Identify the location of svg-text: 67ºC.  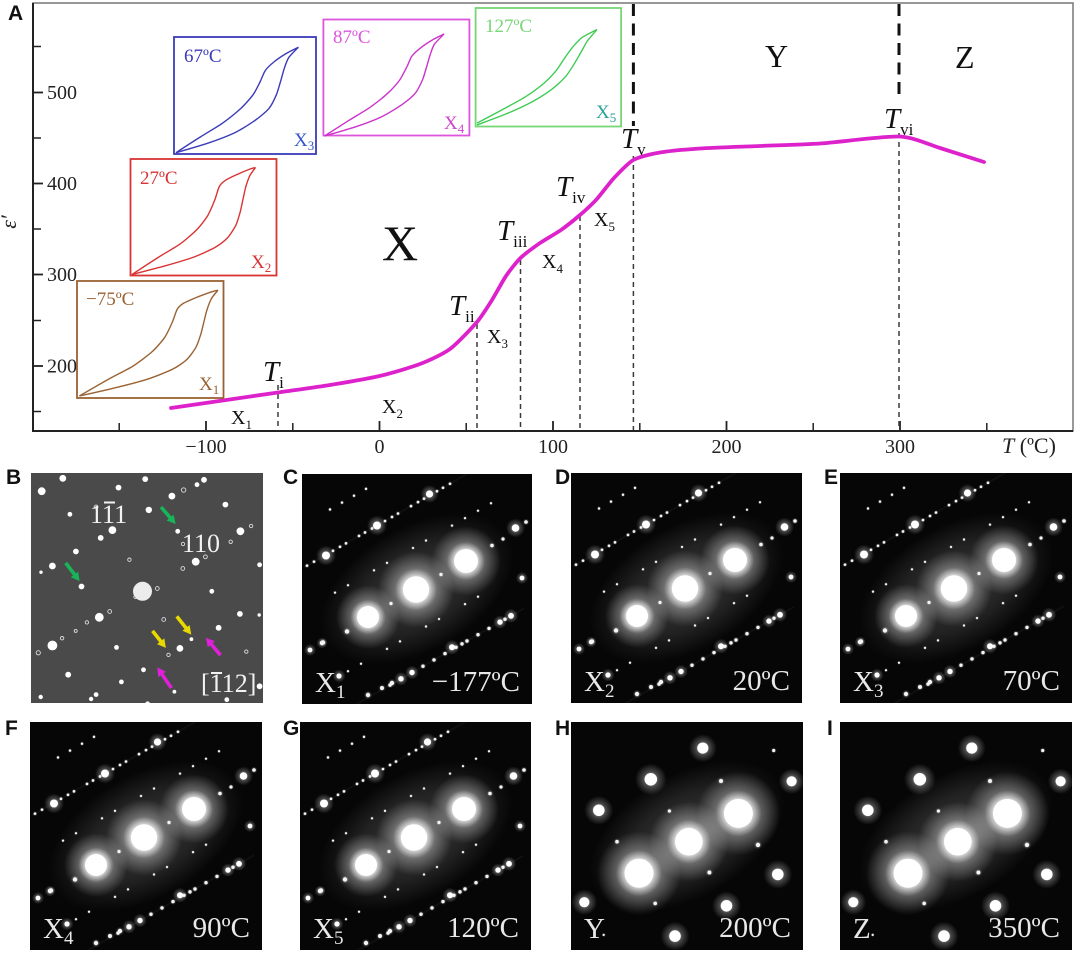
(203, 56).